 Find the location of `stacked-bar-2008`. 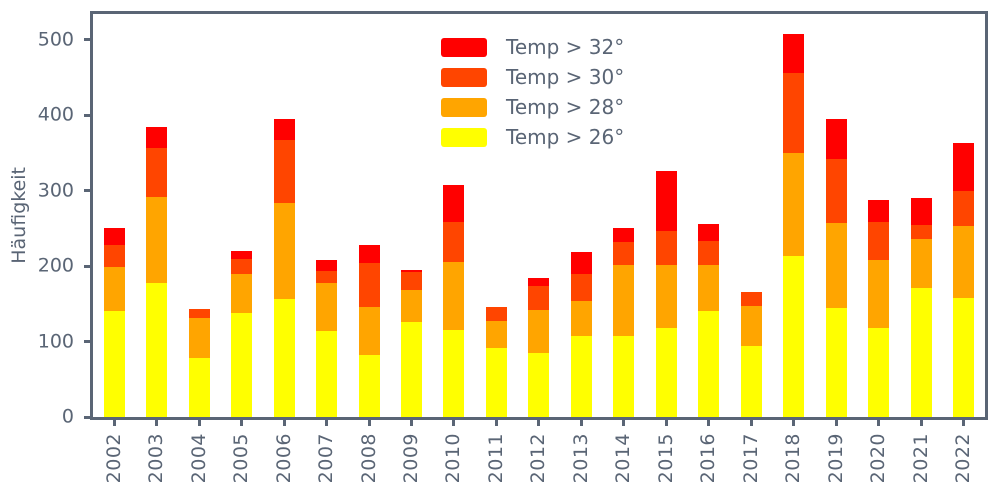

stacked-bar-2008 is located at coordinates (369, 330).